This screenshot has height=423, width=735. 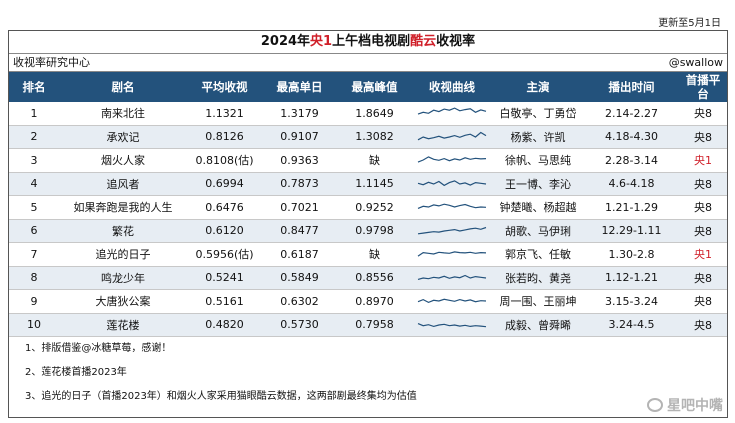 I want to click on weibo-icon, so click(x=655, y=405).